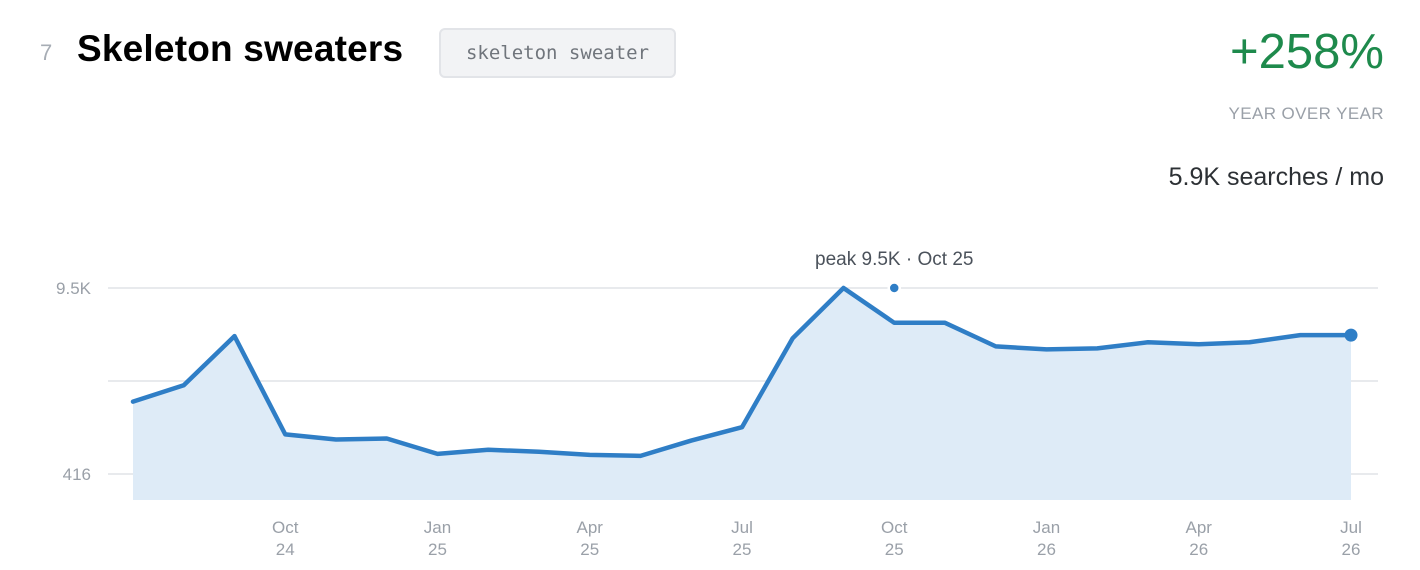 Image resolution: width=1420 pixels, height=570 pixels. Describe the element at coordinates (1351, 538) in the screenshot. I see `x-tick-2026-07: Jul 26` at that location.